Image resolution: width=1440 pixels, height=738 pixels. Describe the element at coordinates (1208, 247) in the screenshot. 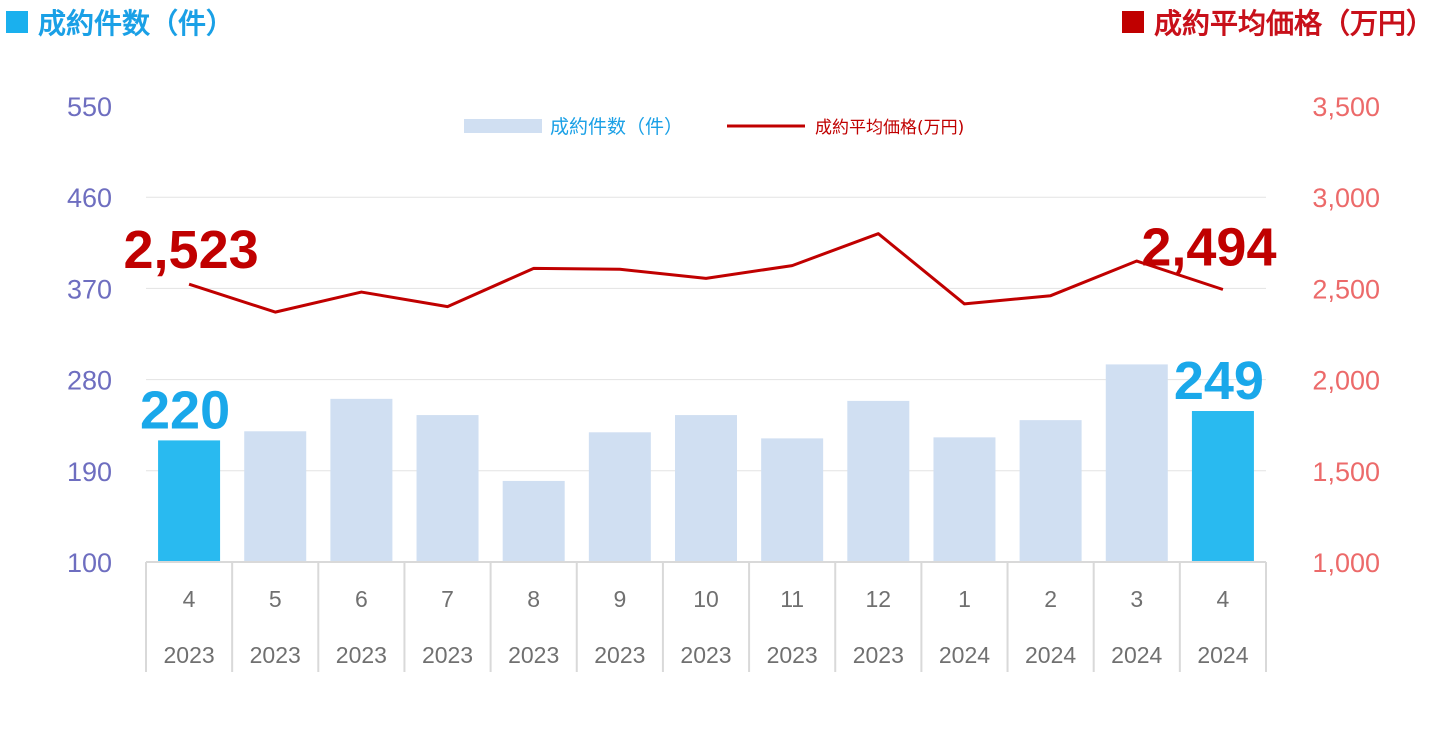

I see `data-label: 2,494` at that location.